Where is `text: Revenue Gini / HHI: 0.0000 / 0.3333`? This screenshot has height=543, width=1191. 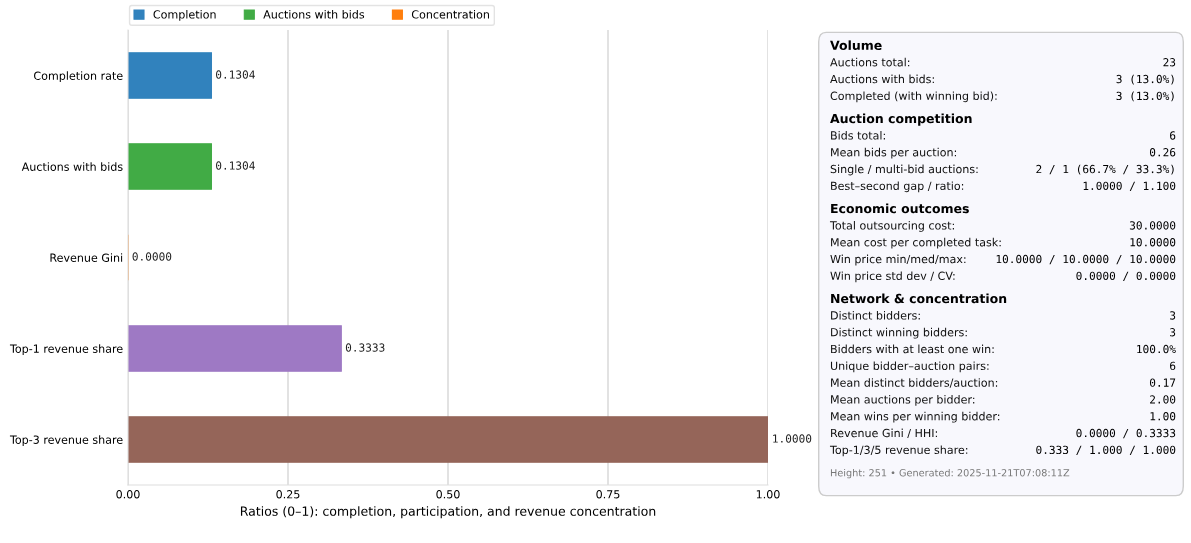
text: Revenue Gini / HHI: 0.0000 / 0.3333 is located at coordinates (1003, 433).